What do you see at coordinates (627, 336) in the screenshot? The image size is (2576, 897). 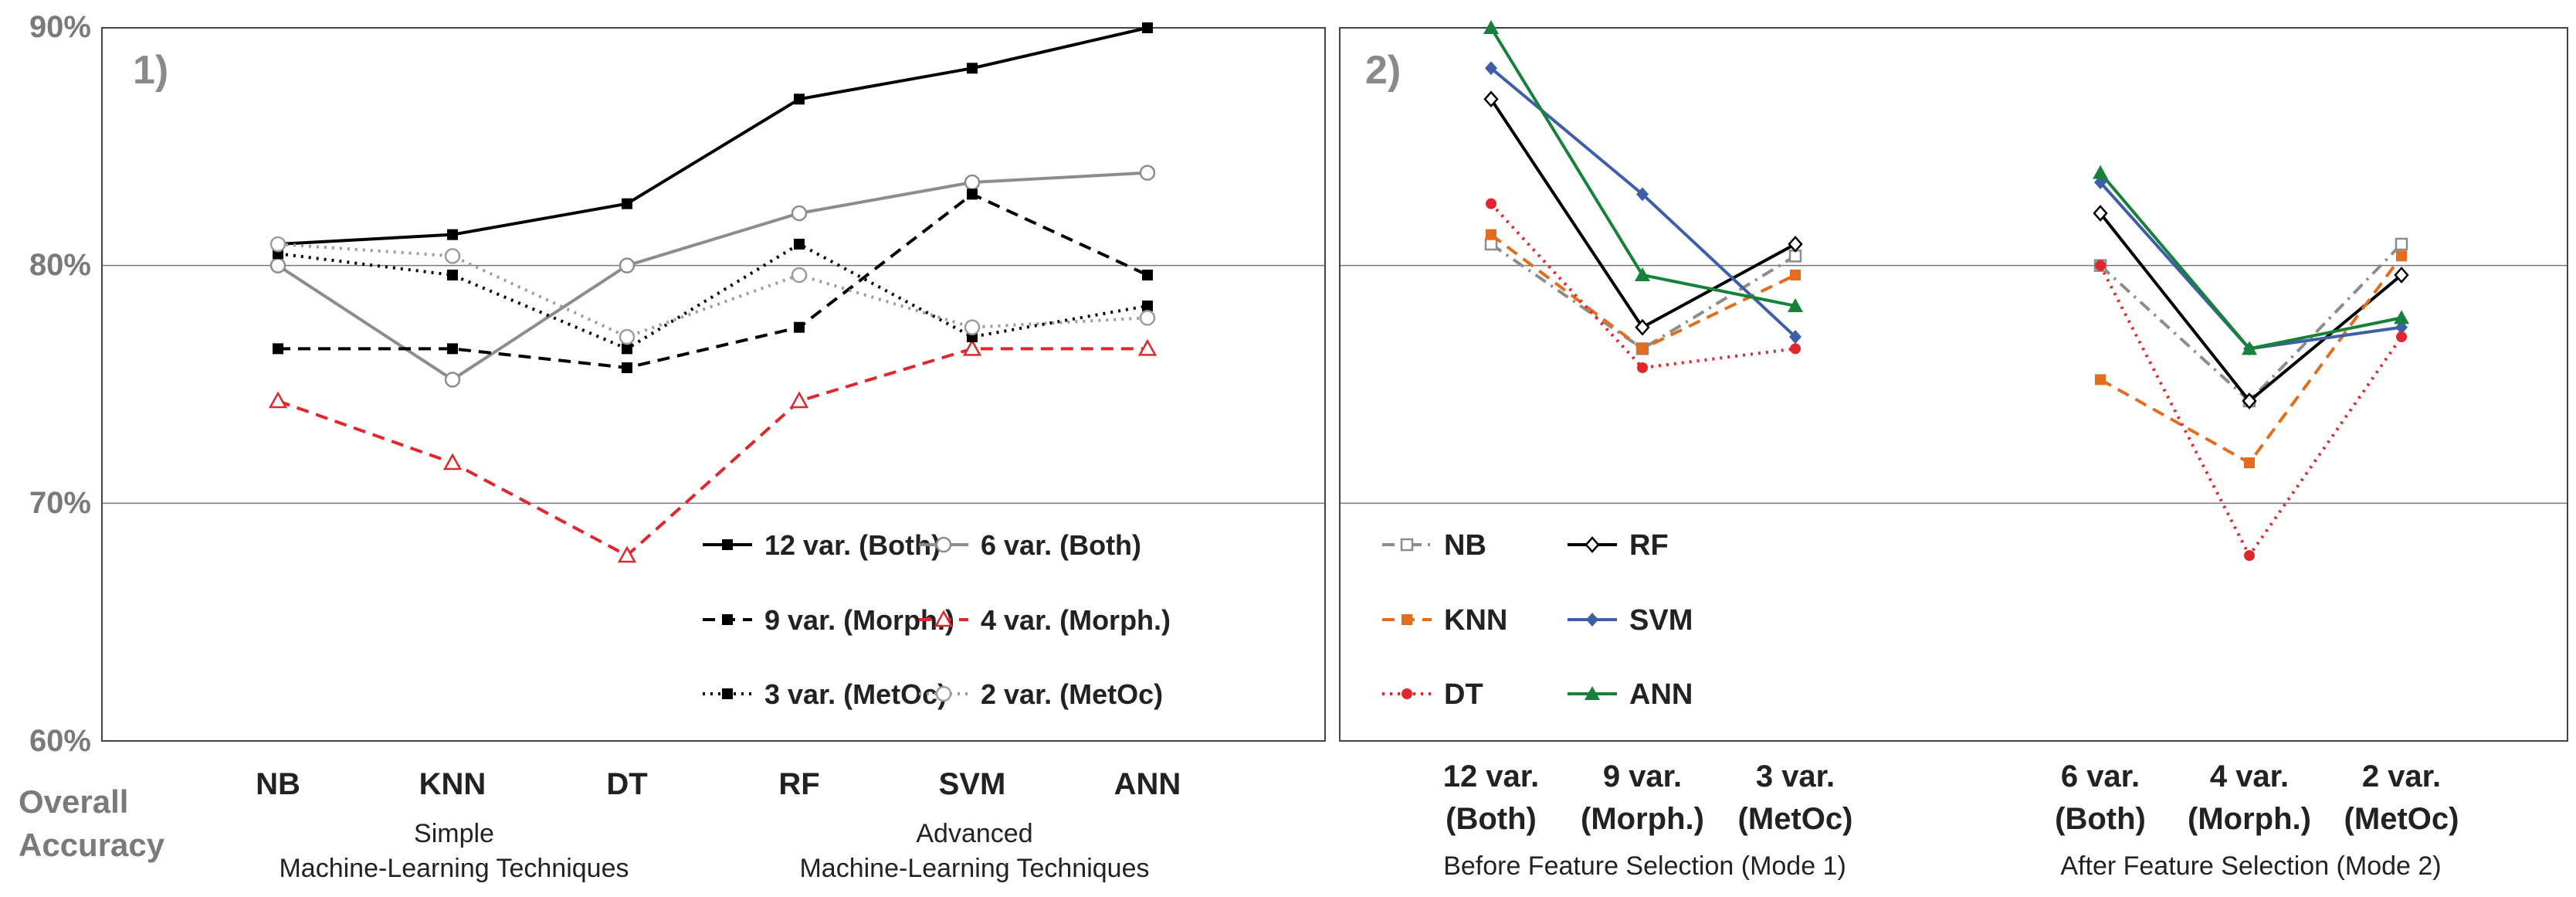 I see `p1-point-2-var-metoc-dt` at bounding box center [627, 336].